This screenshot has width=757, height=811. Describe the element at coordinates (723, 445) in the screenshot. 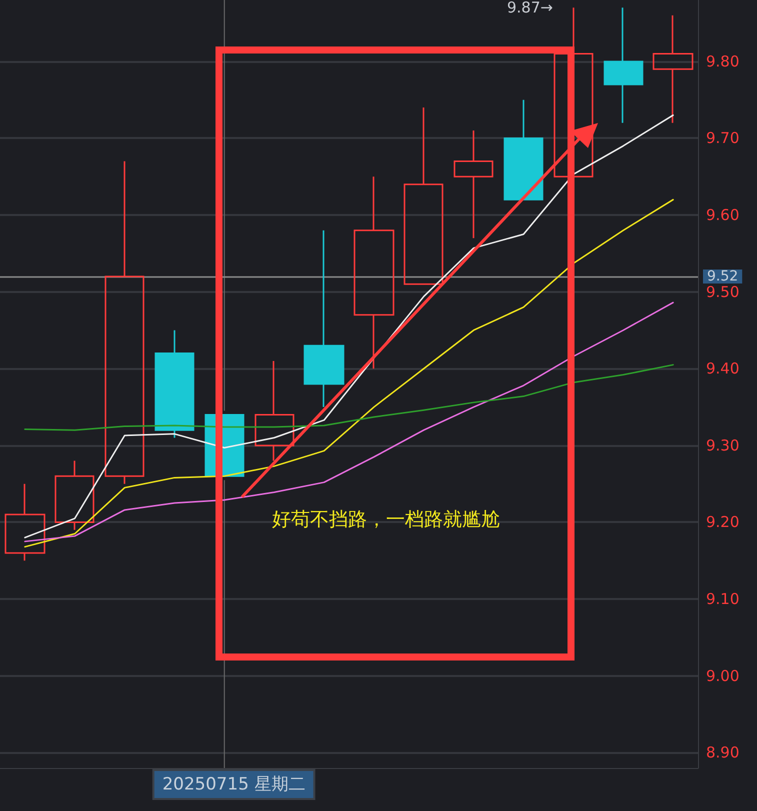

I see `y-tick-label: 9.30` at that location.